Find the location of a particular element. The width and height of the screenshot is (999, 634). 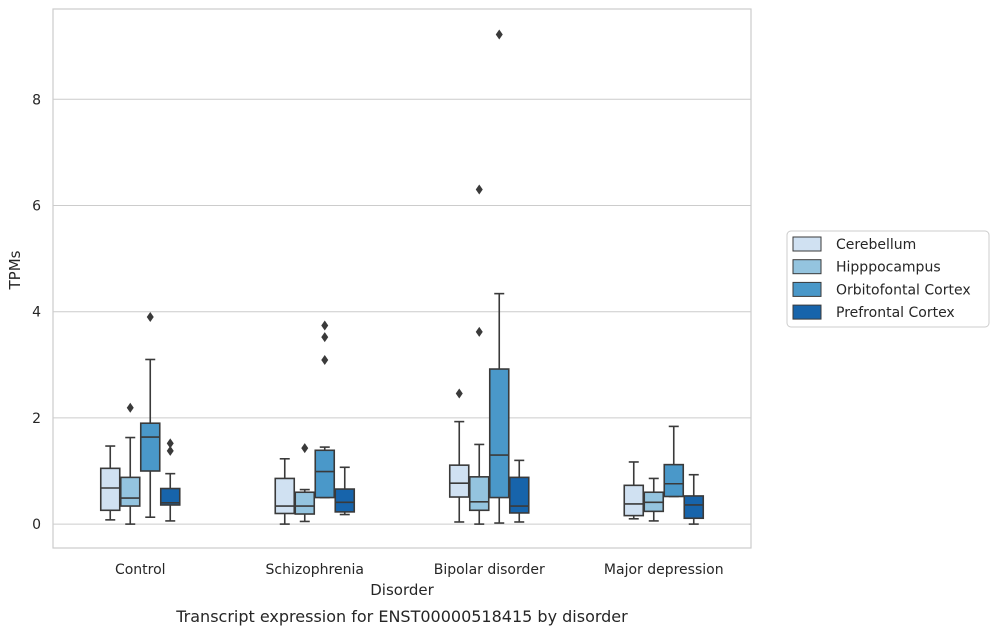

x-axis-label: Disorder is located at coordinates (402, 590).